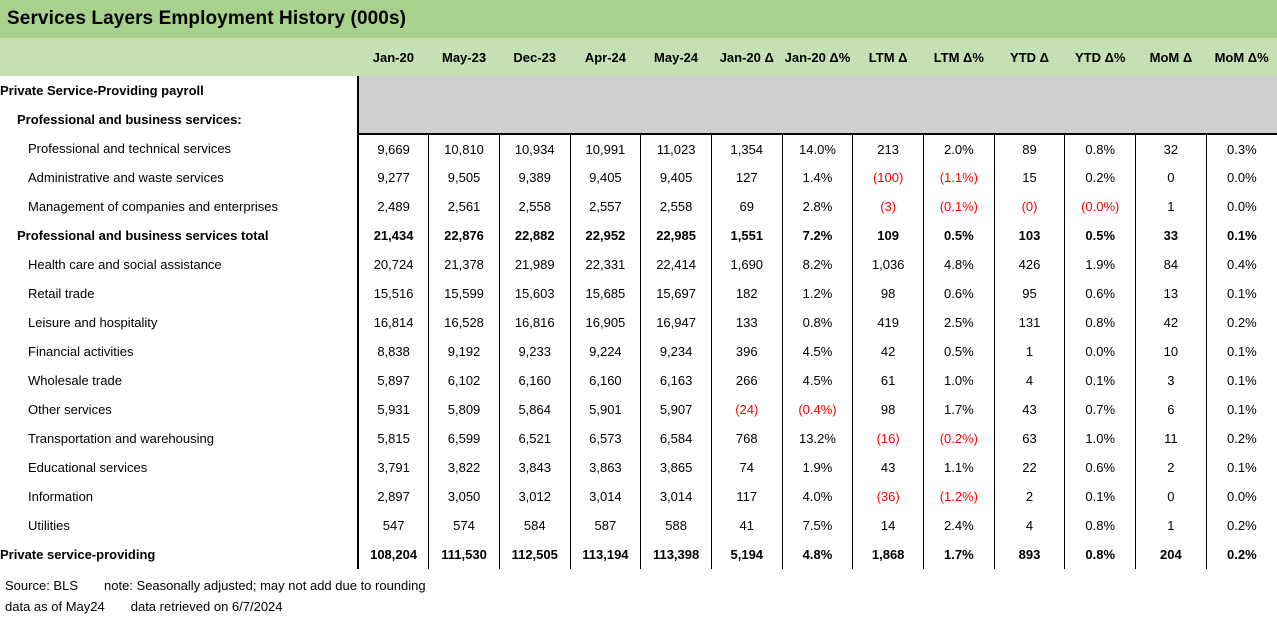 The image size is (1277, 617). Describe the element at coordinates (464, 293) in the screenshot. I see `cell-value: 15,599` at that location.